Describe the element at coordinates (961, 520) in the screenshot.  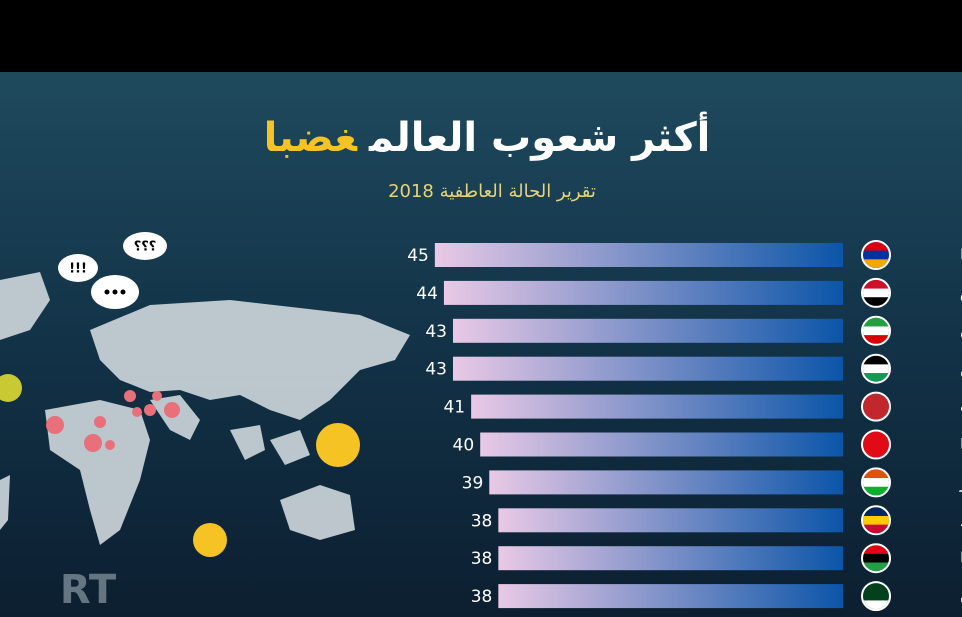
I see `category-label: تشاد` at that location.